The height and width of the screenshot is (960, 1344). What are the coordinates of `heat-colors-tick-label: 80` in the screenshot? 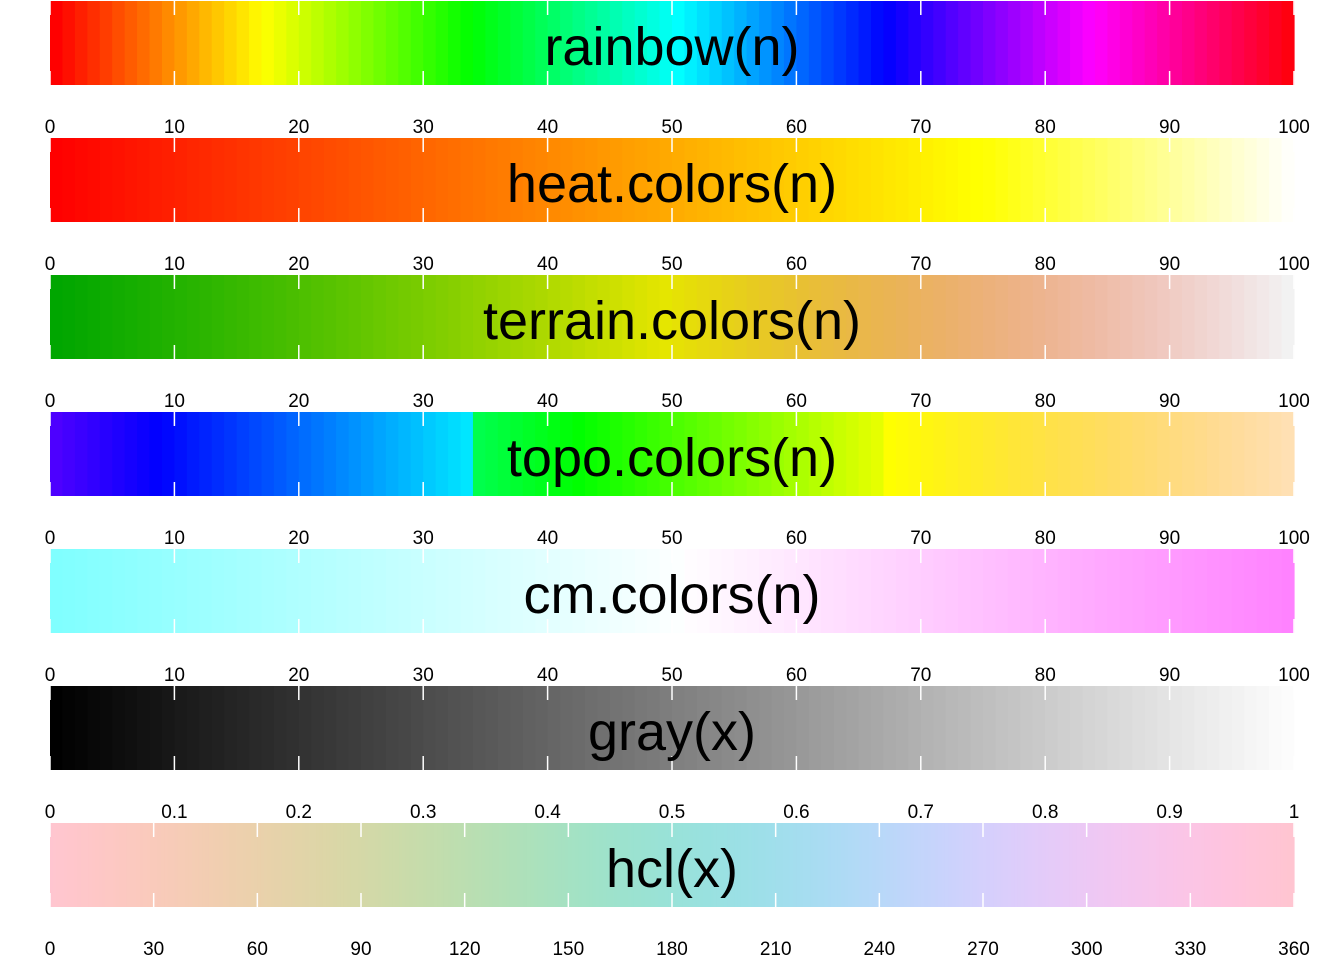 It's located at (1045, 264).